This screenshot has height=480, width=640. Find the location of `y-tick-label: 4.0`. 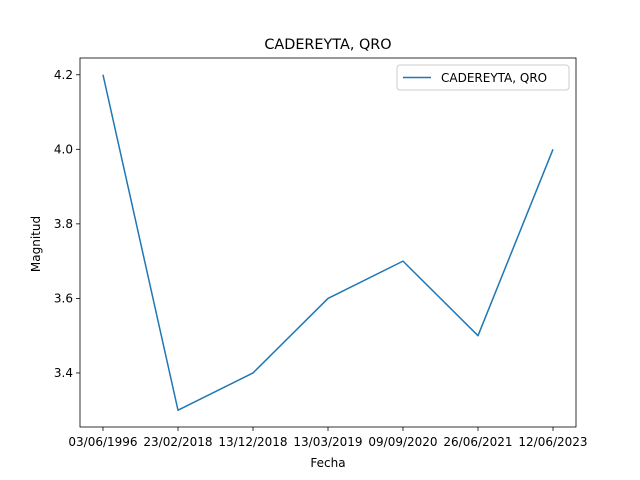

y-tick-label: 4.0 is located at coordinates (63, 149).